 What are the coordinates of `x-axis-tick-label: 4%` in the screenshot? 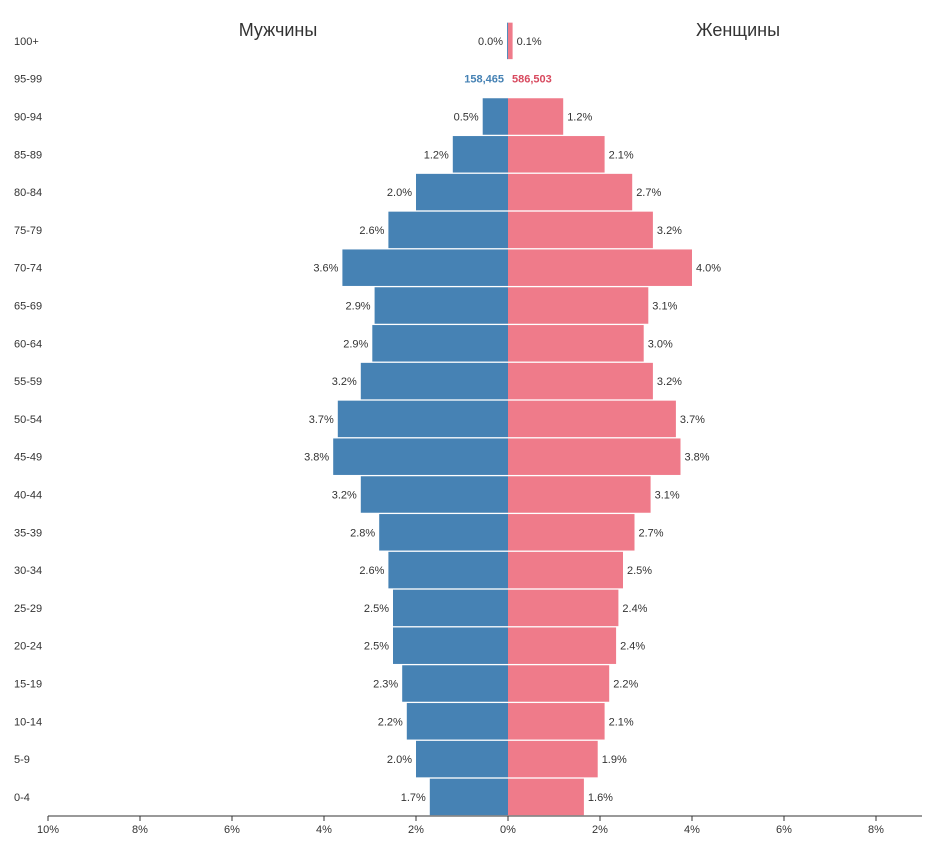 It's located at (692, 830).